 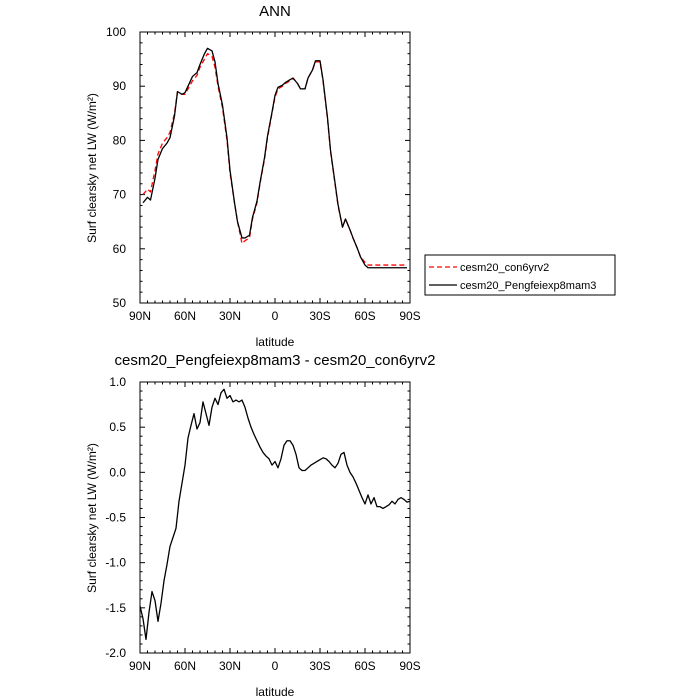 What do you see at coordinates (120, 86) in the screenshot?
I see `top-y-tick-label: 90` at bounding box center [120, 86].